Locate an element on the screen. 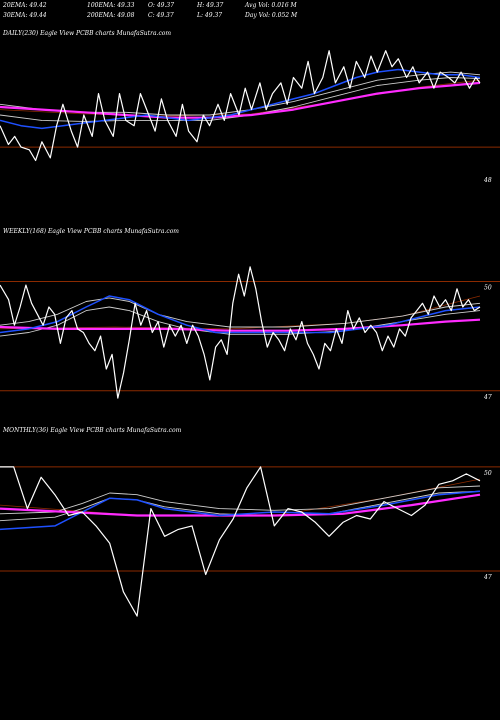  monthly-y-tick-0: 50 is located at coordinates (488, 473).